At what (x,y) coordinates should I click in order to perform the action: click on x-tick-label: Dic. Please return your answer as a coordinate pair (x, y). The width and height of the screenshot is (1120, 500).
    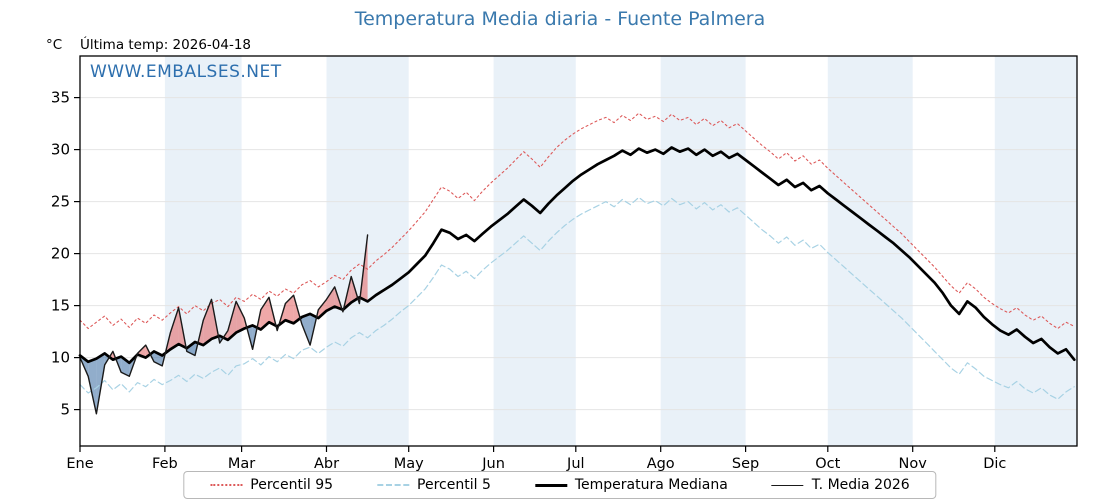
    Looking at the image, I should click on (994, 464).